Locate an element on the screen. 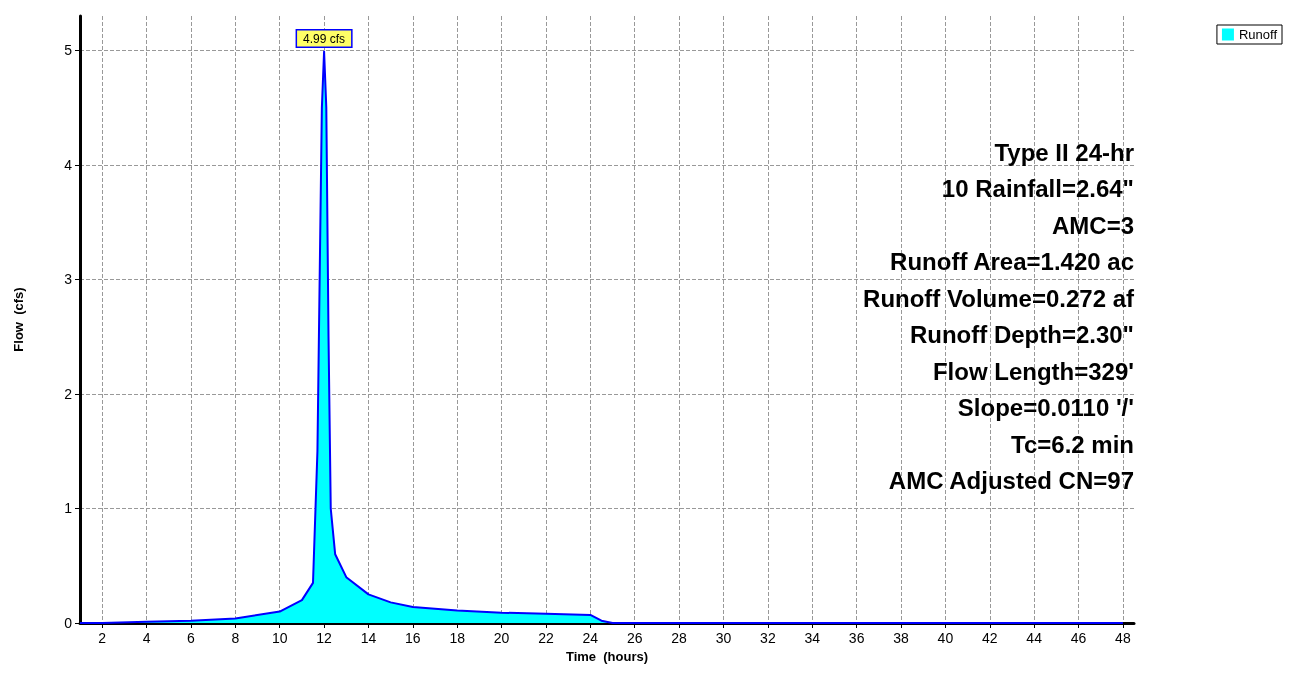 Image resolution: width=1294 pixels, height=685 pixels. x-tick-label: 42 is located at coordinates (989, 638).